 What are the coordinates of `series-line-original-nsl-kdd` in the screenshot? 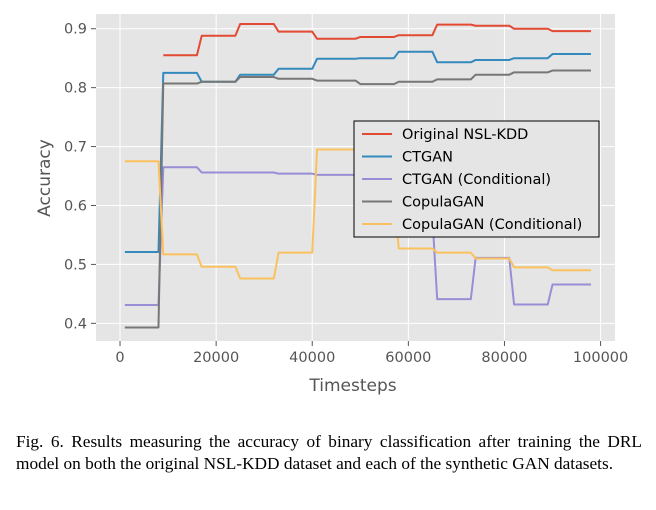 It's located at (377, 40).